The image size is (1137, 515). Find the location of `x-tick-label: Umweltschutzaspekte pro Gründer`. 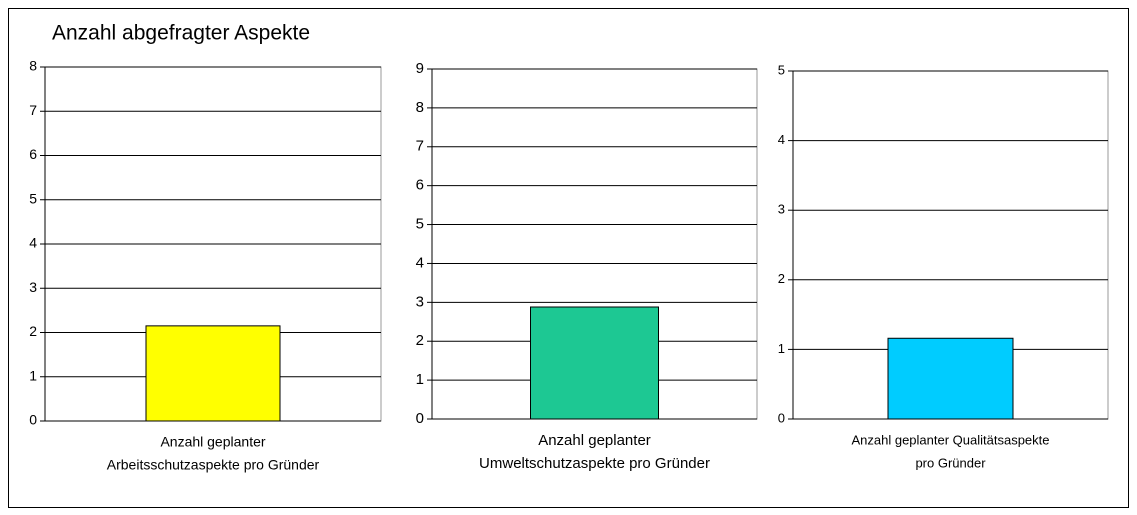

x-tick-label: Umweltschutzaspekte pro Gründer is located at coordinates (594, 463).